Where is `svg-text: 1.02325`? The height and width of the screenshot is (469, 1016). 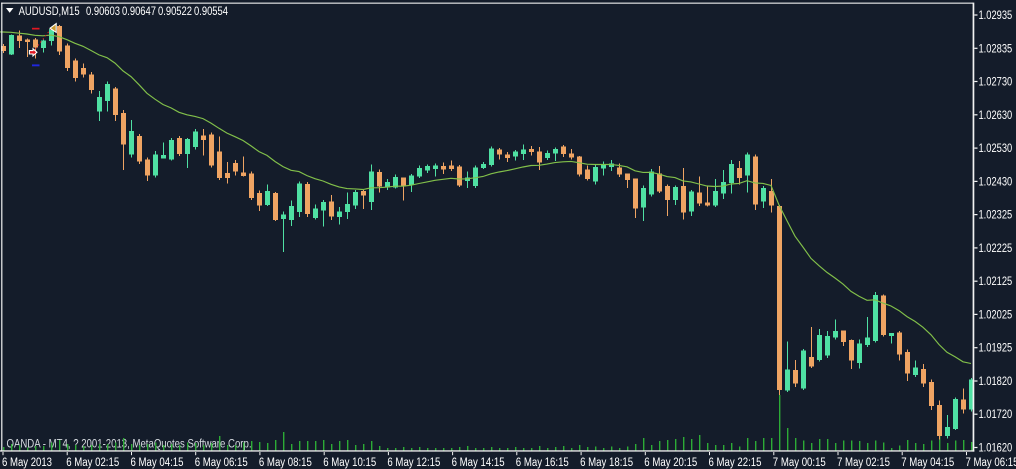 svg-text: 1.02325 is located at coordinates (996, 216).